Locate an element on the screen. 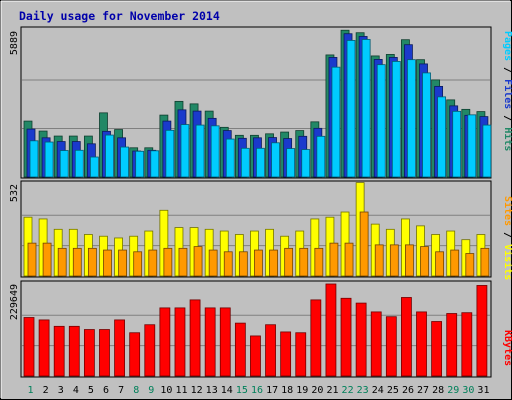 The image size is (512, 400). x-tick-label: 15 is located at coordinates (242, 390).